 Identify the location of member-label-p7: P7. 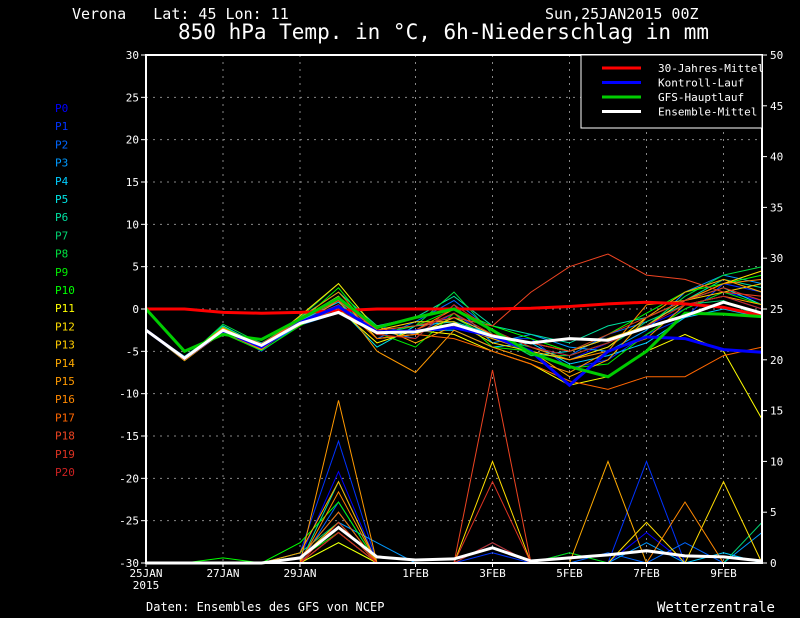
(61, 235).